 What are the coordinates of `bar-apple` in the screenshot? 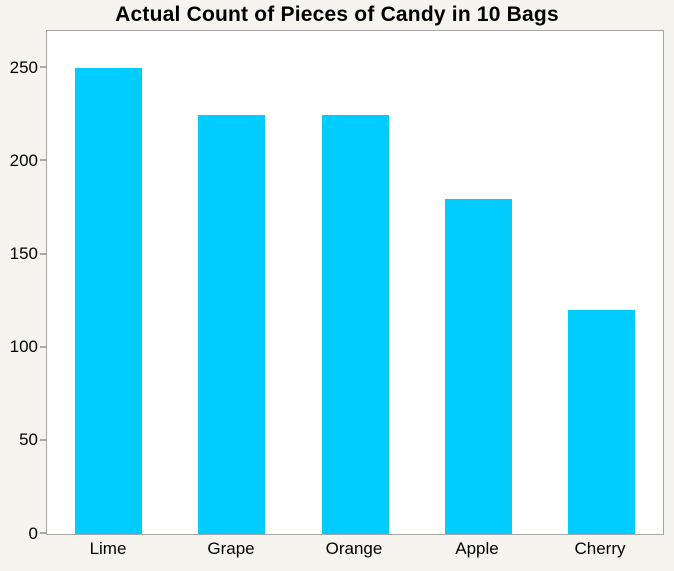 It's located at (478, 366).